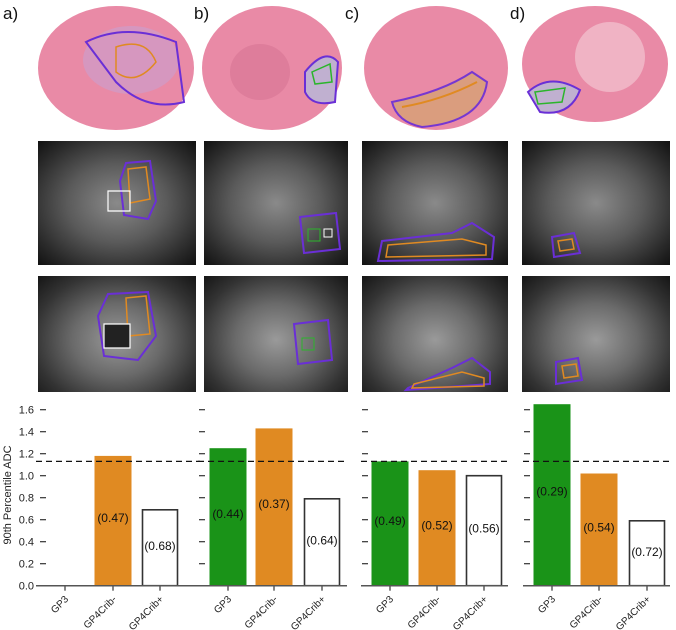 This screenshot has width=676, height=630. I want to click on panel-label-c: c), so click(352, 13).